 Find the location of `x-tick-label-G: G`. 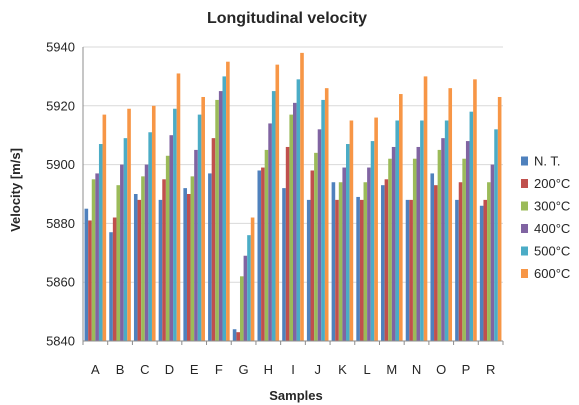

x-tick-label-G: G is located at coordinates (244, 369).